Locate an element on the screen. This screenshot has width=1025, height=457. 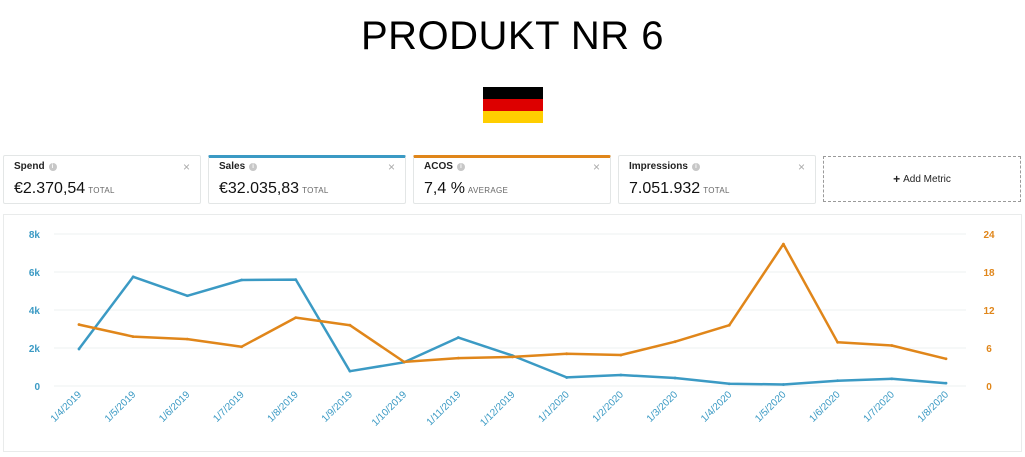
x-tick-label: 1/1/2020 is located at coordinates (554, 407).